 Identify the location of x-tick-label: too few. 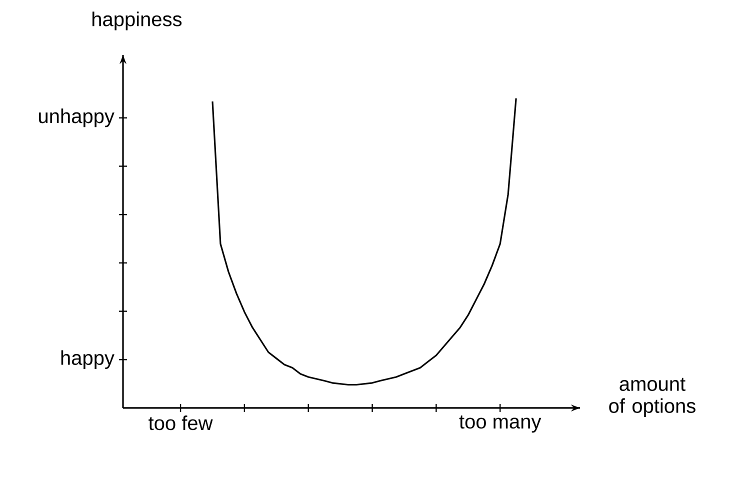
(180, 423).